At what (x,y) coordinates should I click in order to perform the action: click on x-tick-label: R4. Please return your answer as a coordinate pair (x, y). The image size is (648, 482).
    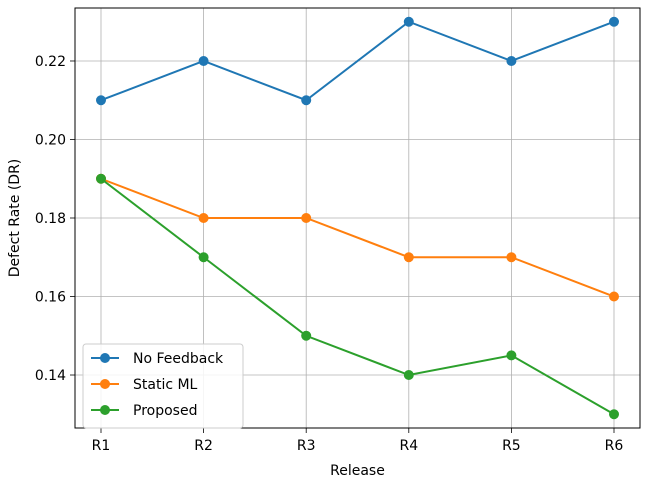
    Looking at the image, I should click on (408, 446).